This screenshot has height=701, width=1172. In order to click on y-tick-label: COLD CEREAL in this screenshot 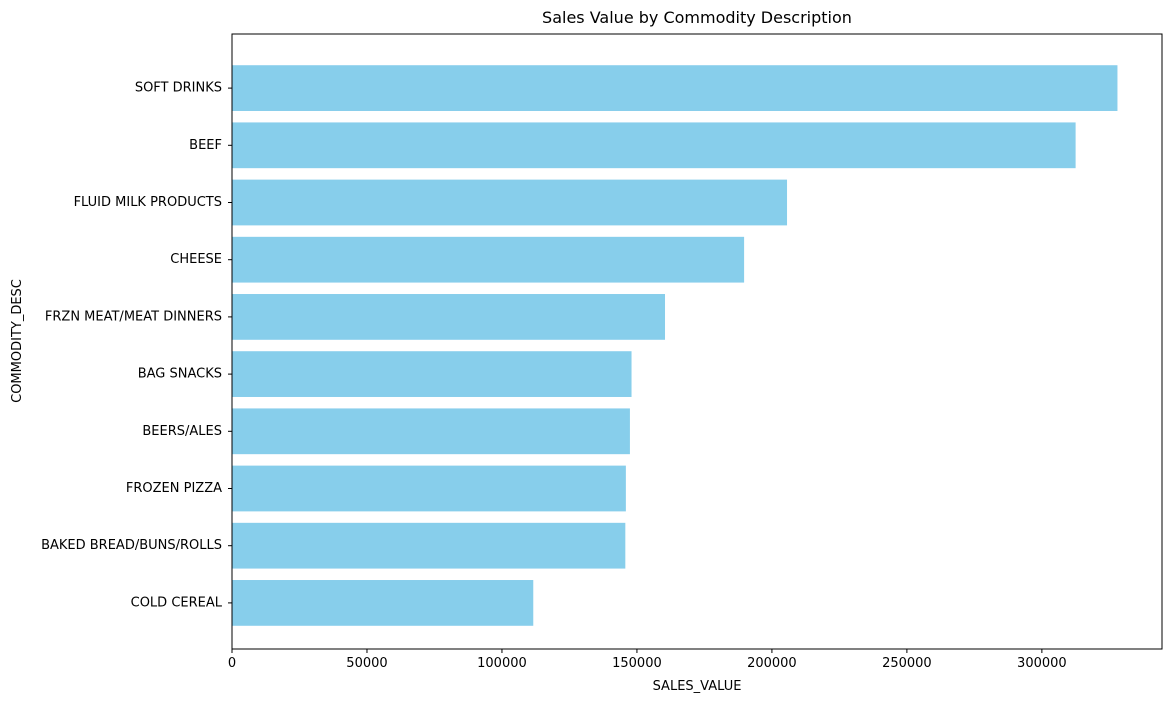, I will do `click(177, 602)`.